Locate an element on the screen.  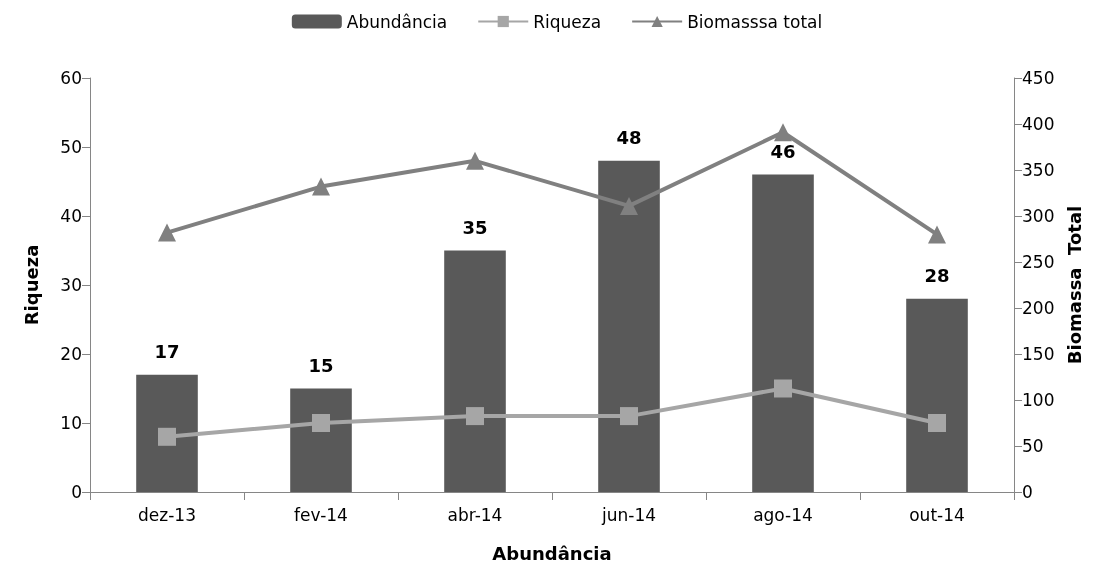
data-label: 17 is located at coordinates (167, 352).